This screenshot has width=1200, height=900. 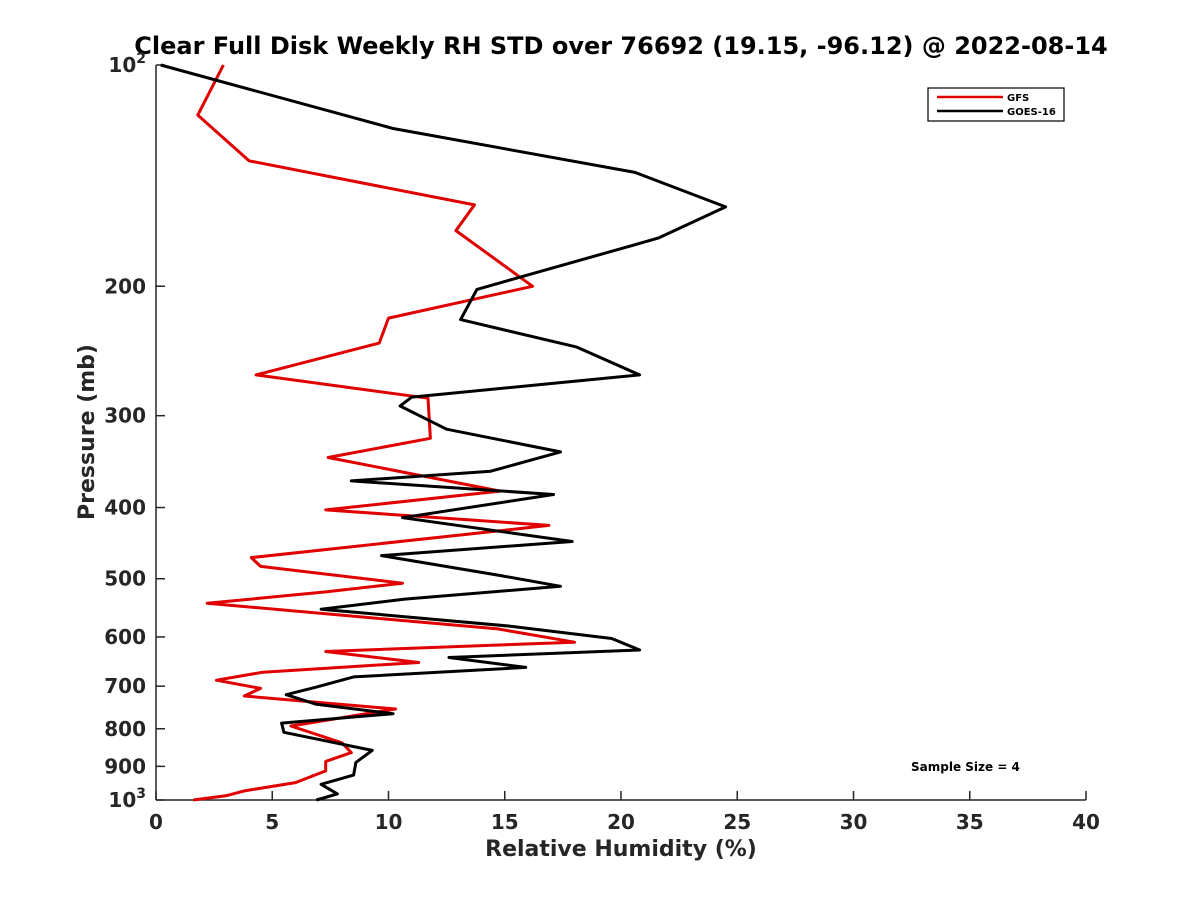 I want to click on x-tick-label: 0, so click(x=156, y=822).